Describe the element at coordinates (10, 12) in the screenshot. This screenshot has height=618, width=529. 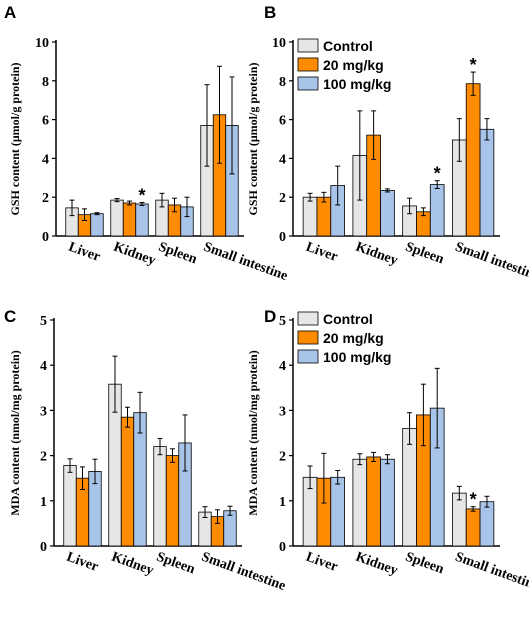
I see `panel-letter: A` at that location.